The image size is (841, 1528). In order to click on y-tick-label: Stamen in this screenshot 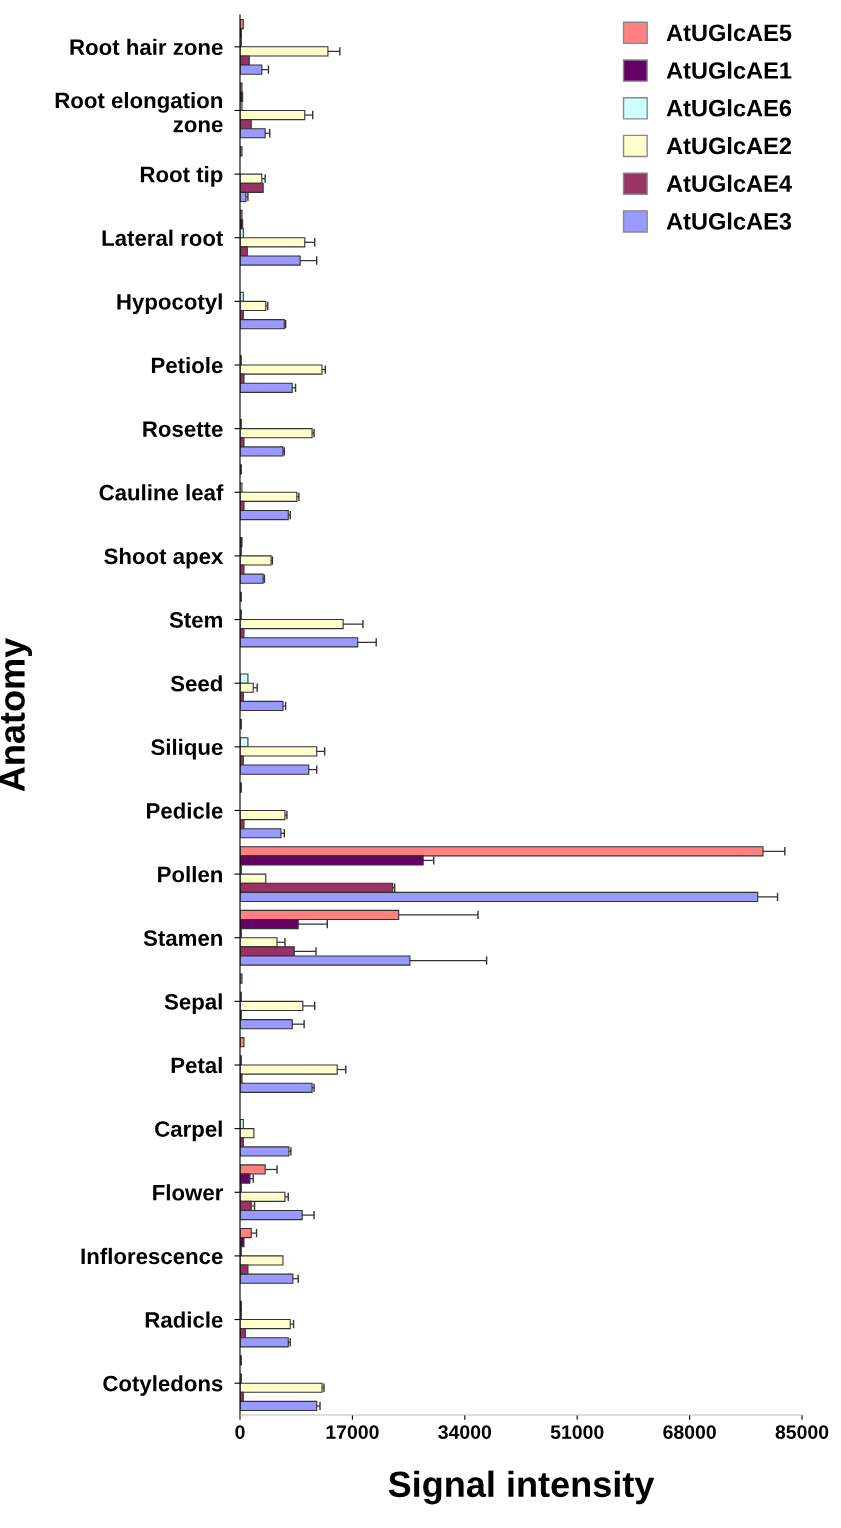, I will do `click(182, 938)`.